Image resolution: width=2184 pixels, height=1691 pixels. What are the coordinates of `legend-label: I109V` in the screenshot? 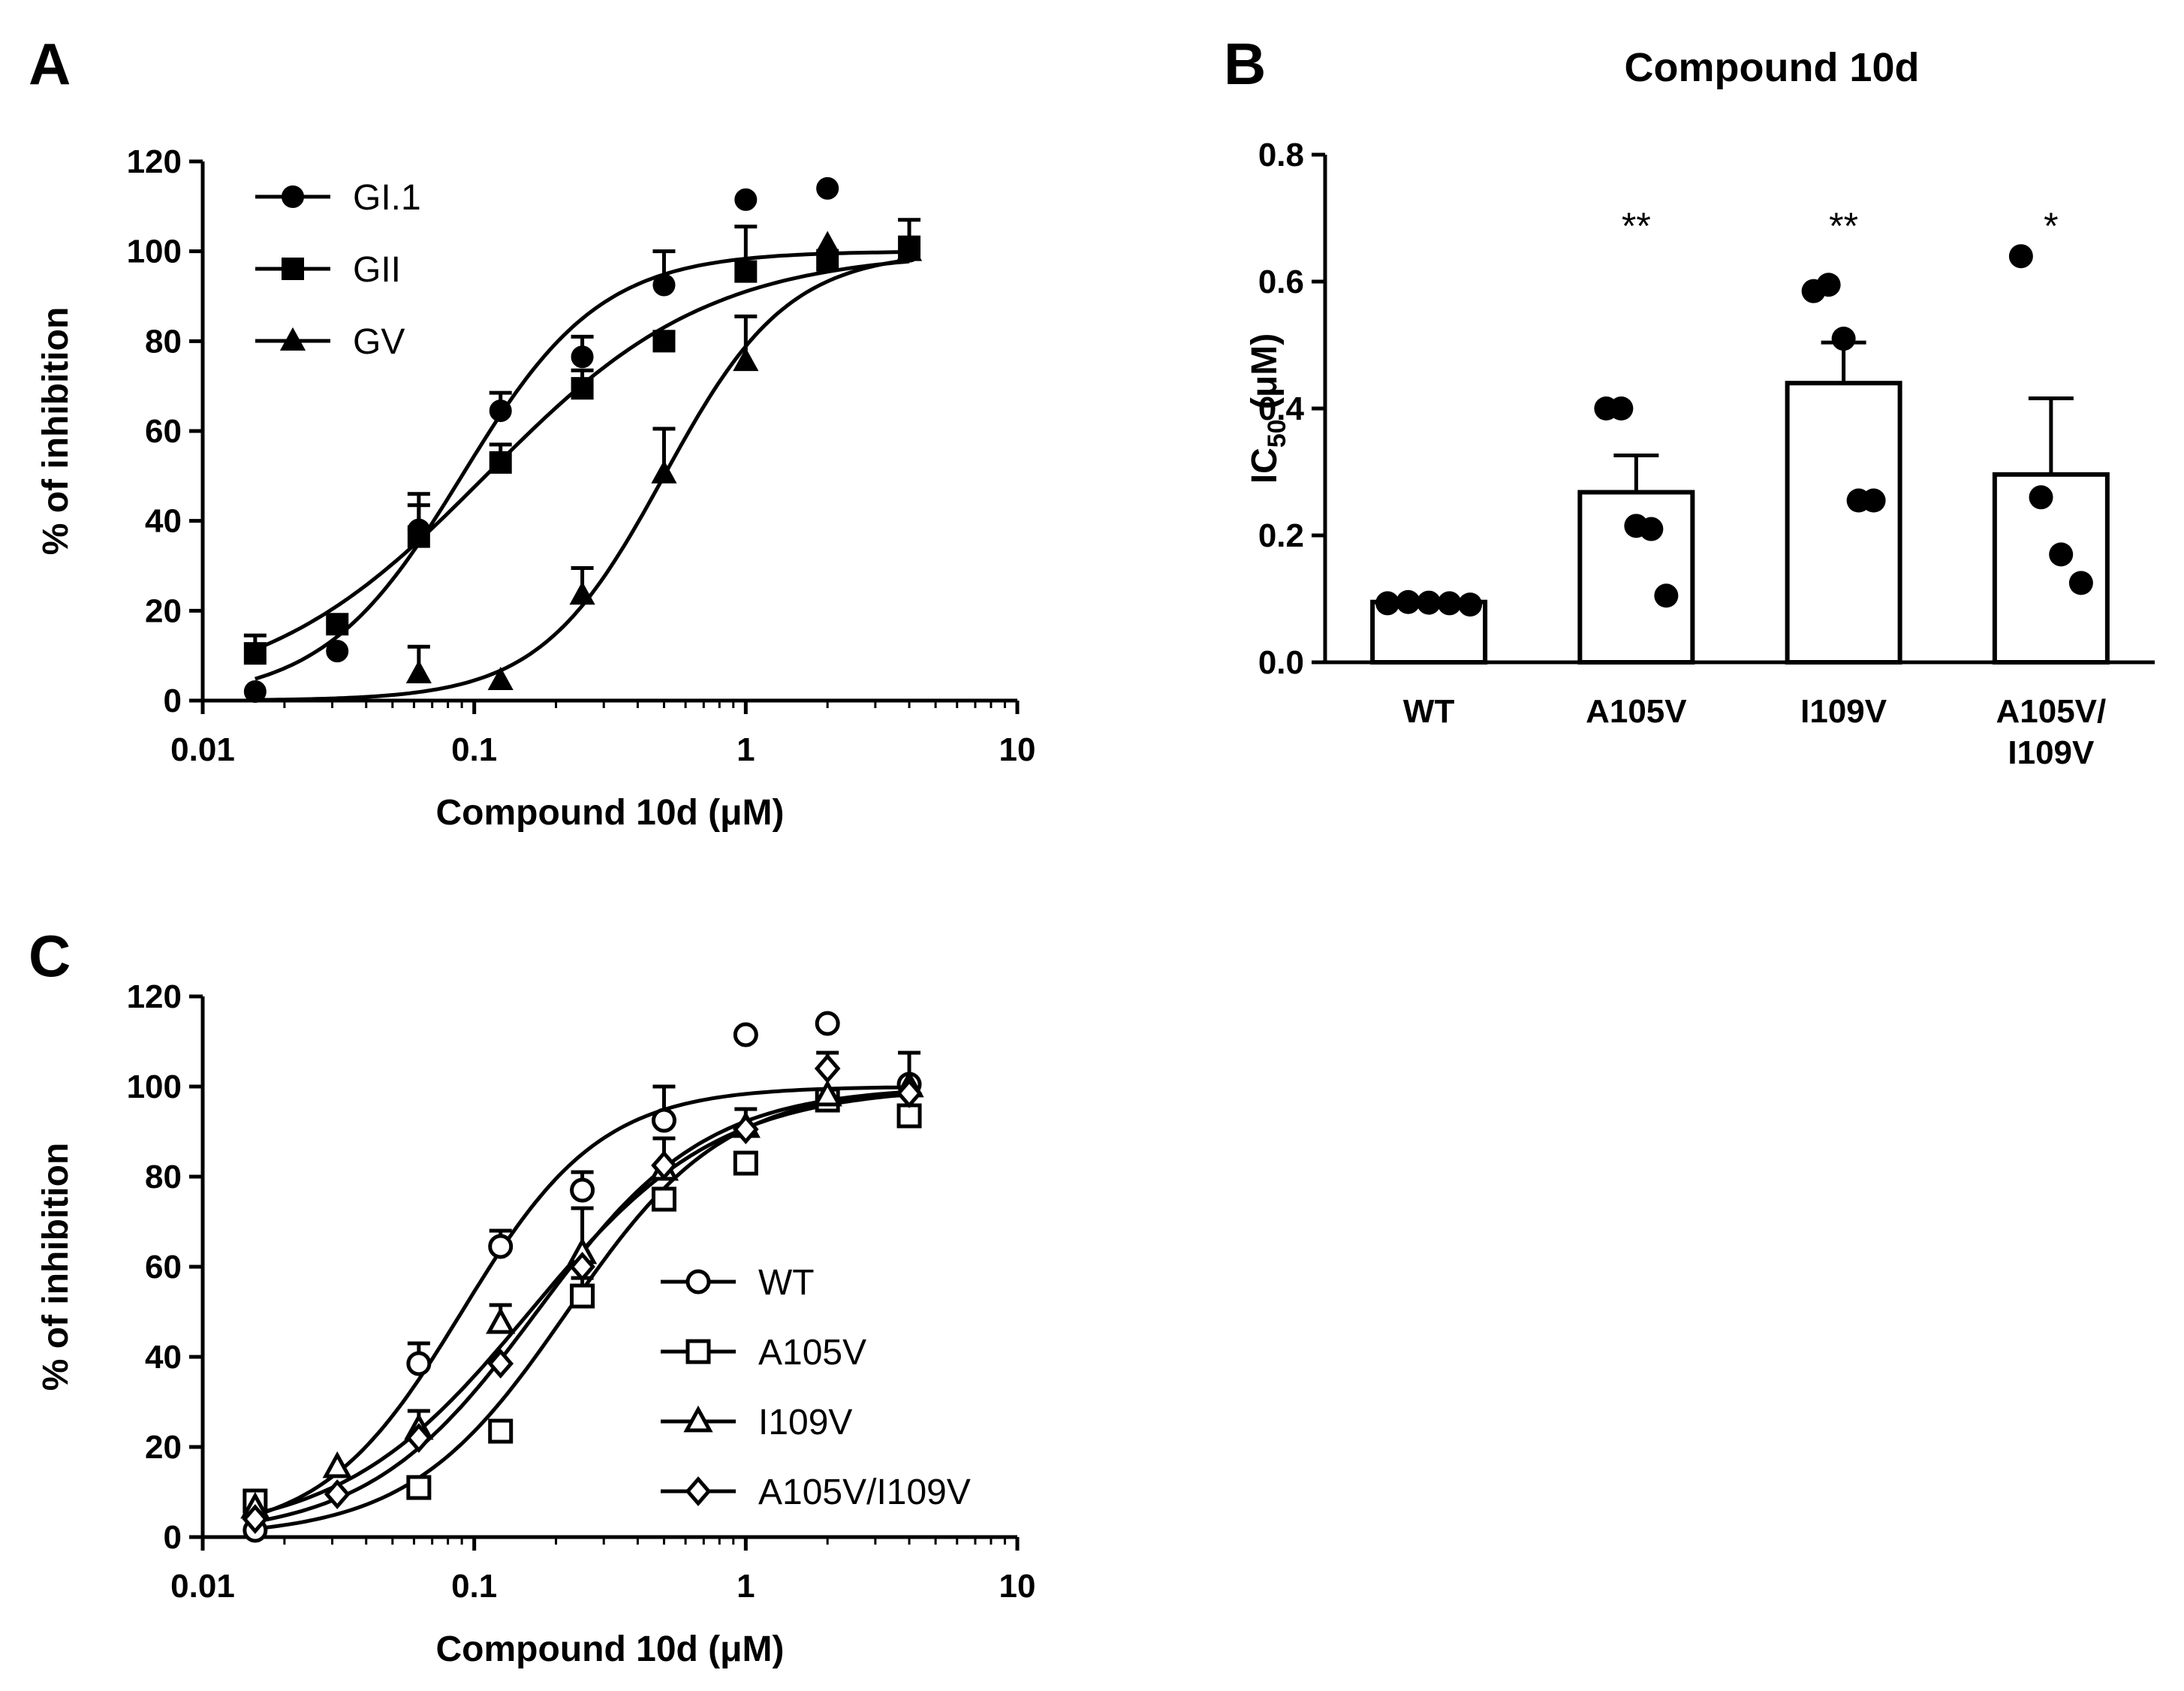 It's located at (805, 1422).